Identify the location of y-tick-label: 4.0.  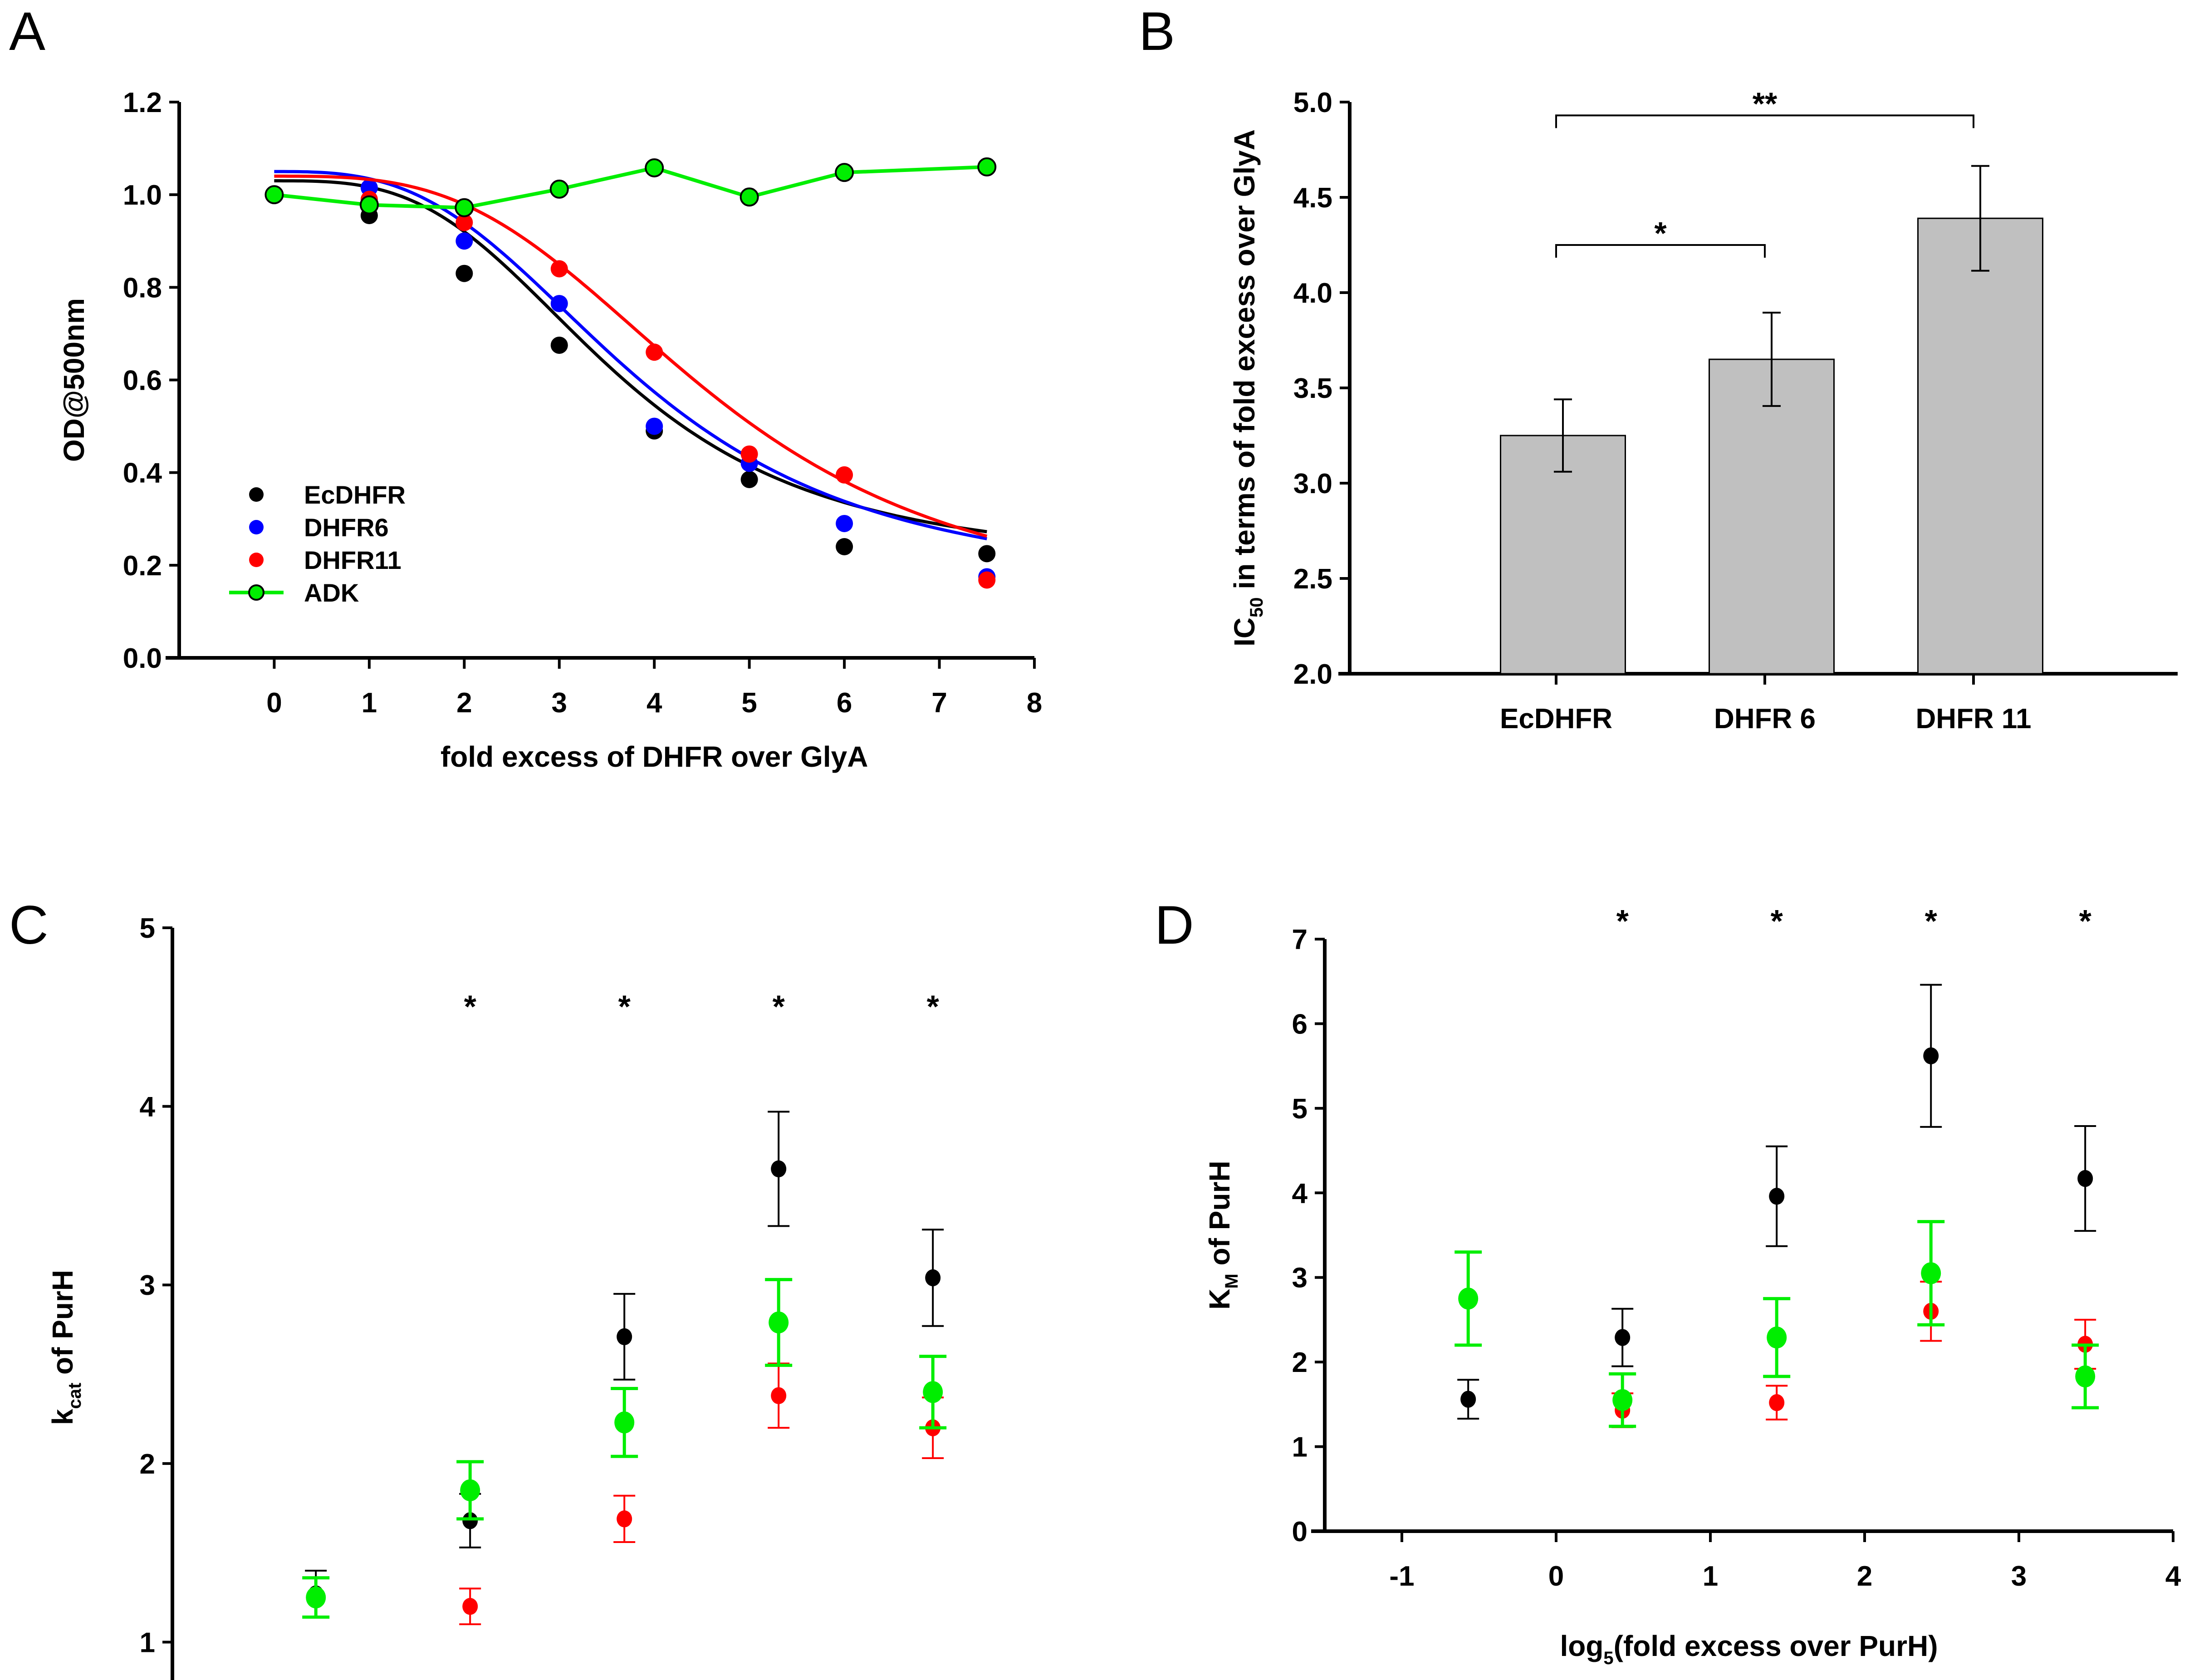
(1312, 293).